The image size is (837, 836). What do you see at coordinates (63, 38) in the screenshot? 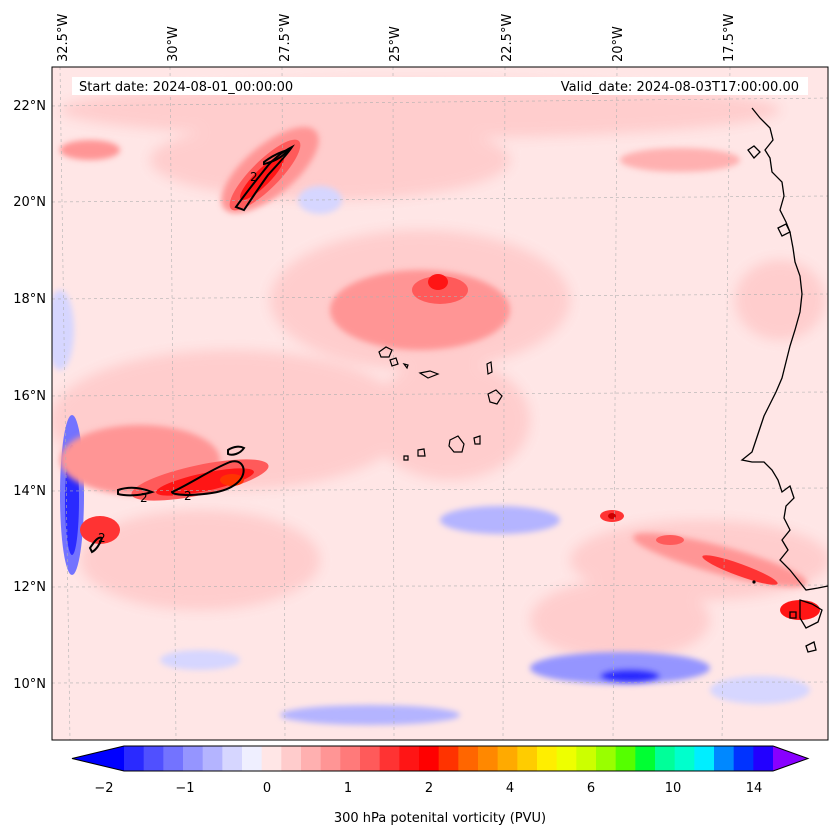
I see `lon-label: 32.5°W` at bounding box center [63, 38].